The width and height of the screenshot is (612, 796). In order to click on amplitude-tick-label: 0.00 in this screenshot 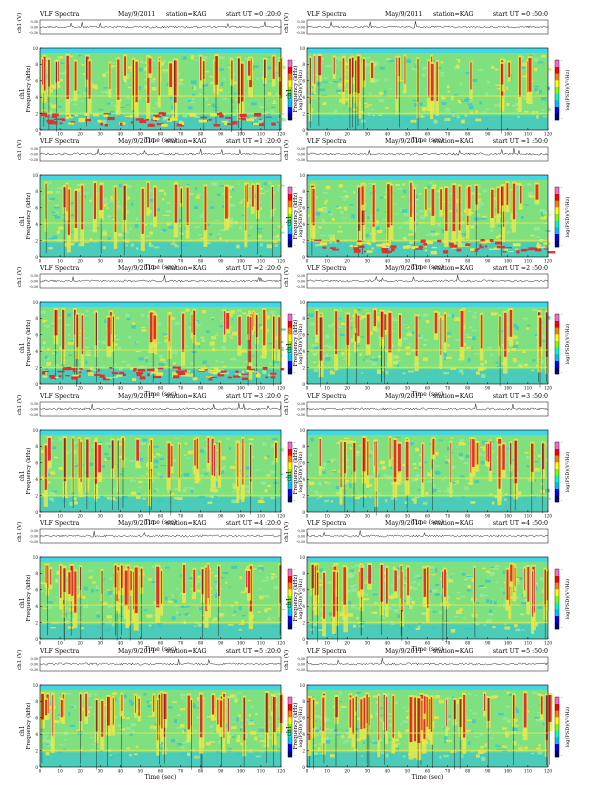, I will do `click(301, 28)`.